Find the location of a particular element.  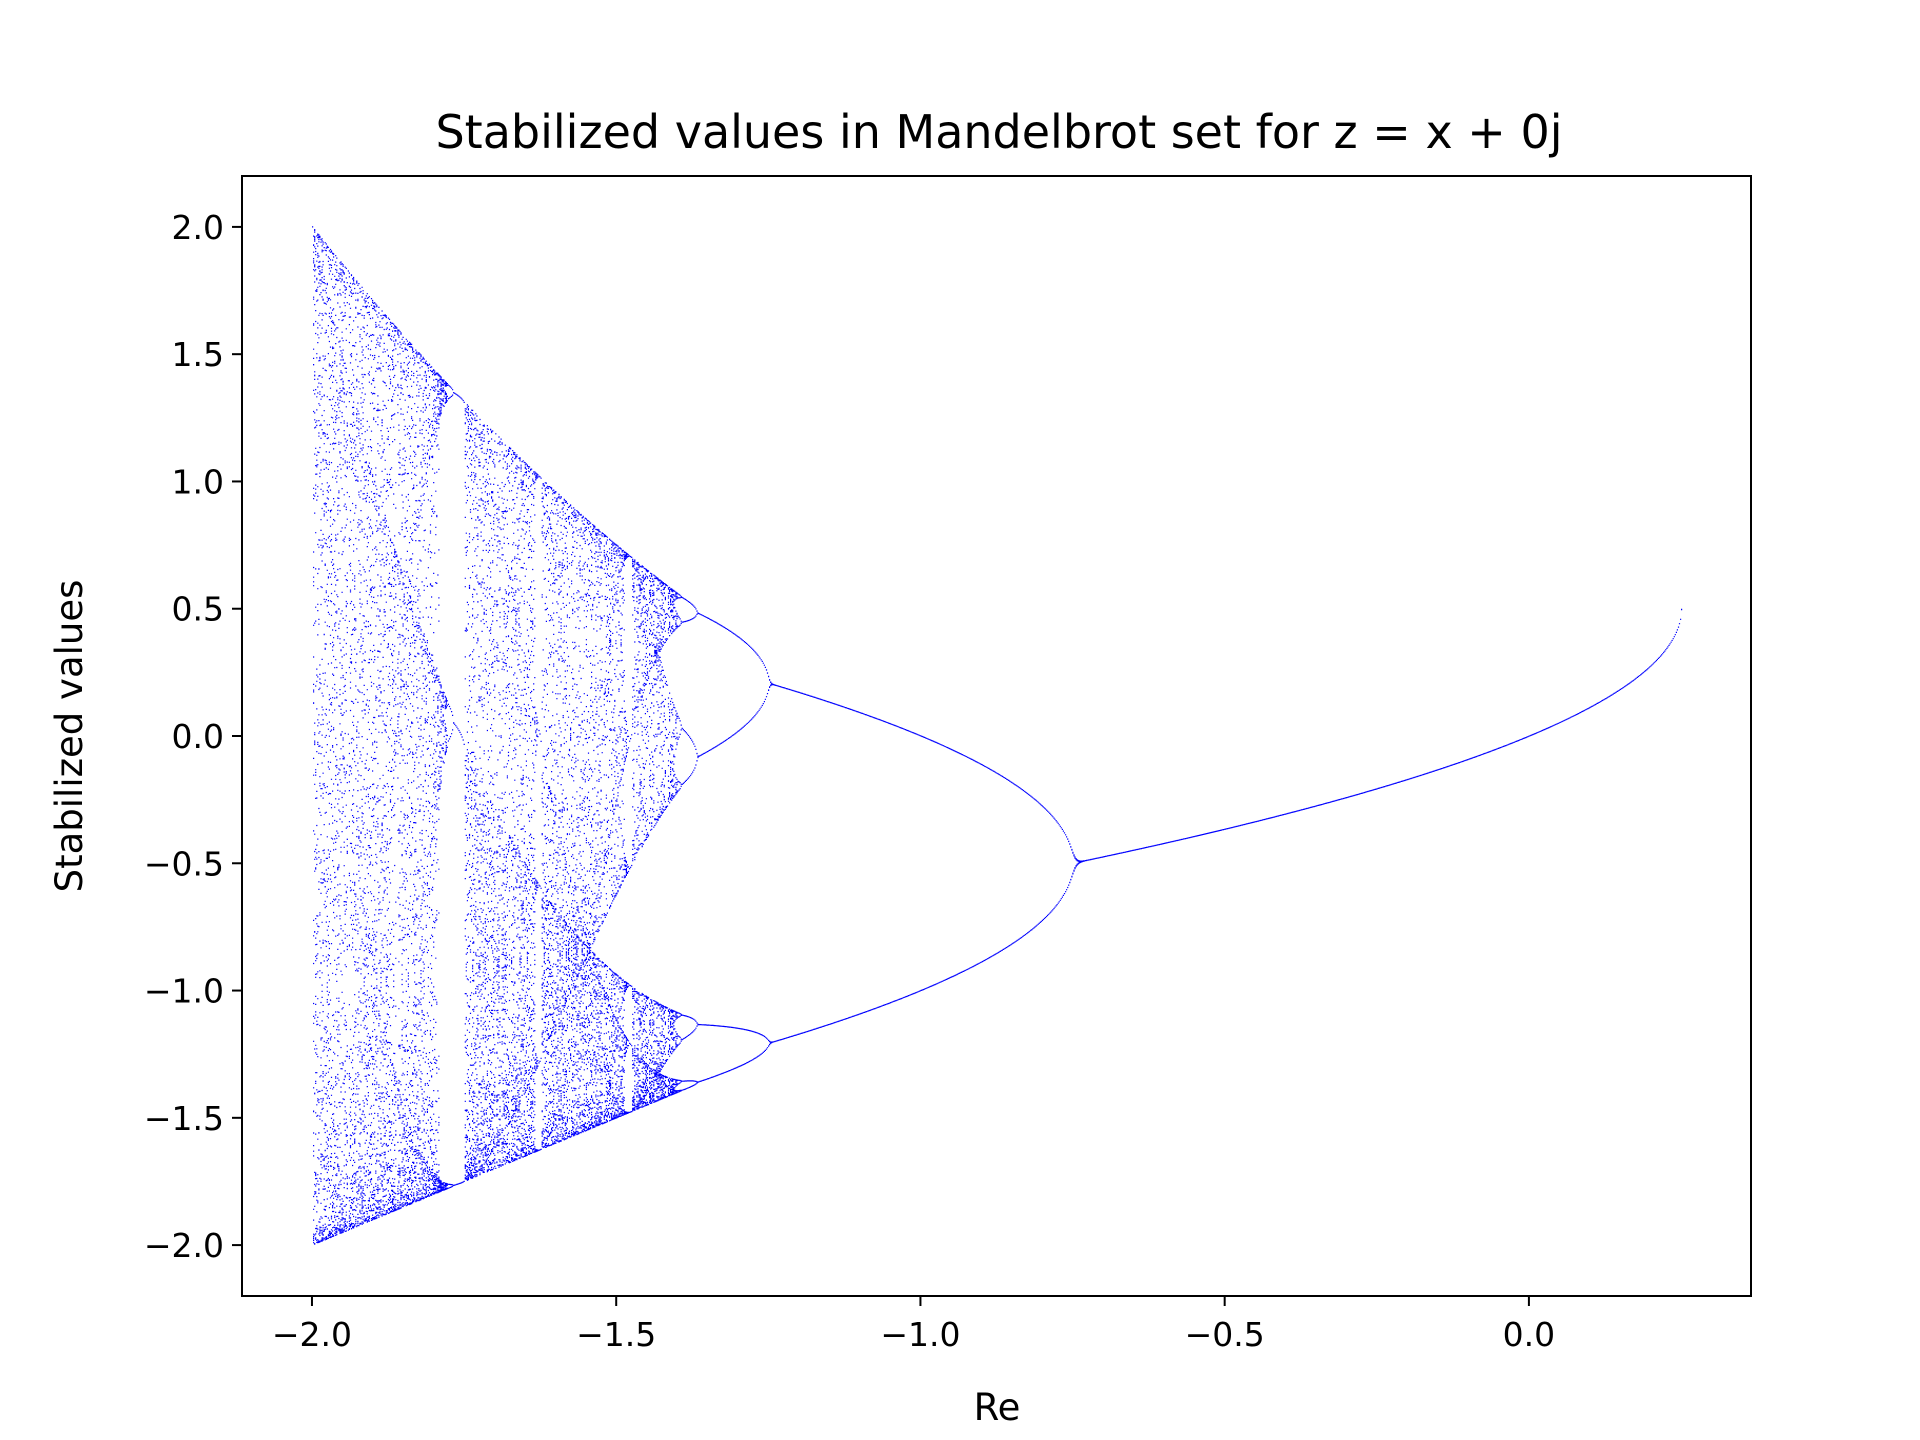

x-tick-label: −0.5 is located at coordinates (1225, 1334).